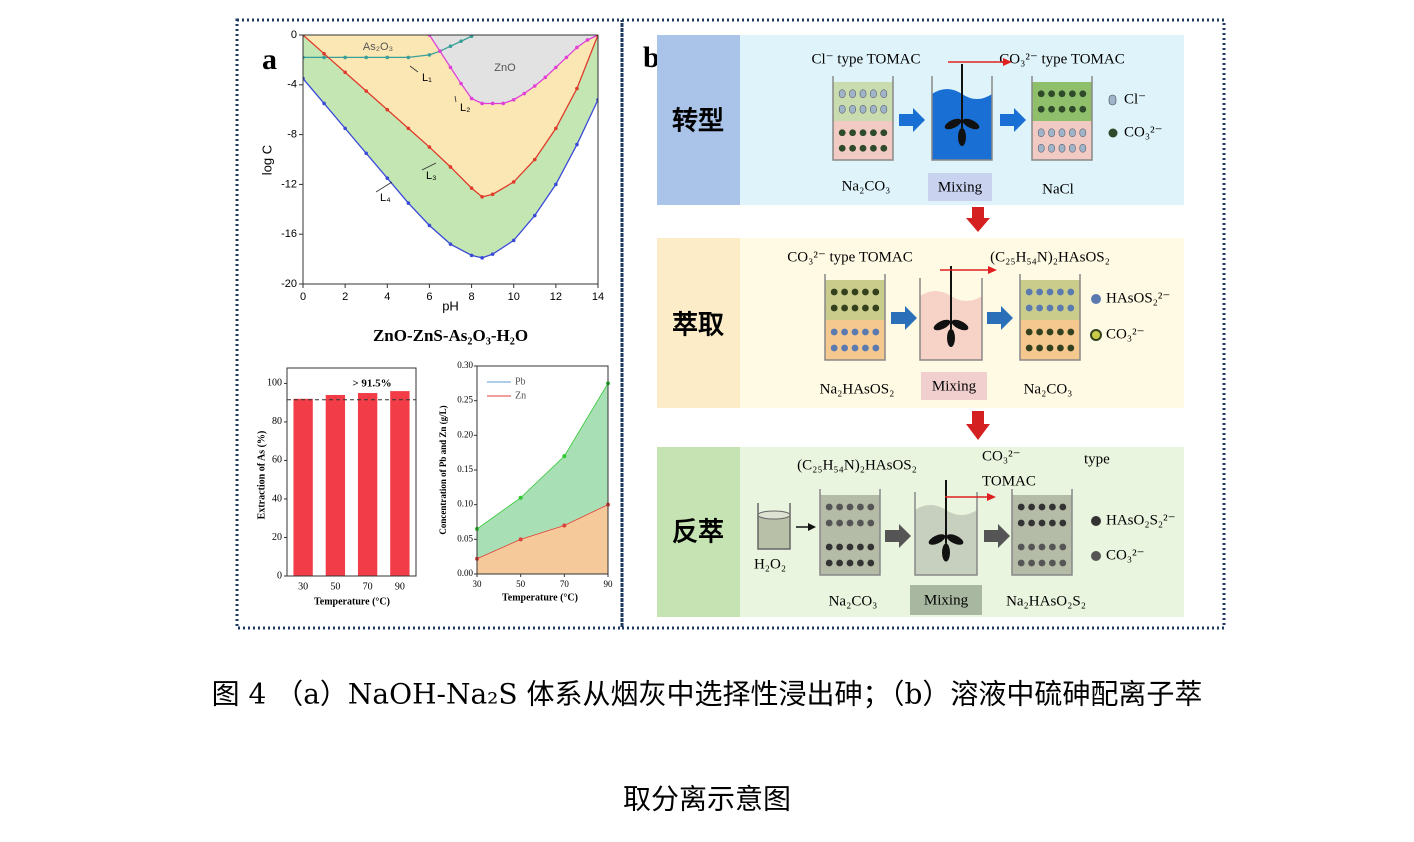 The height and width of the screenshot is (842, 1414). Describe the element at coordinates (450, 159) in the screenshot. I see `plot-frame` at that location.